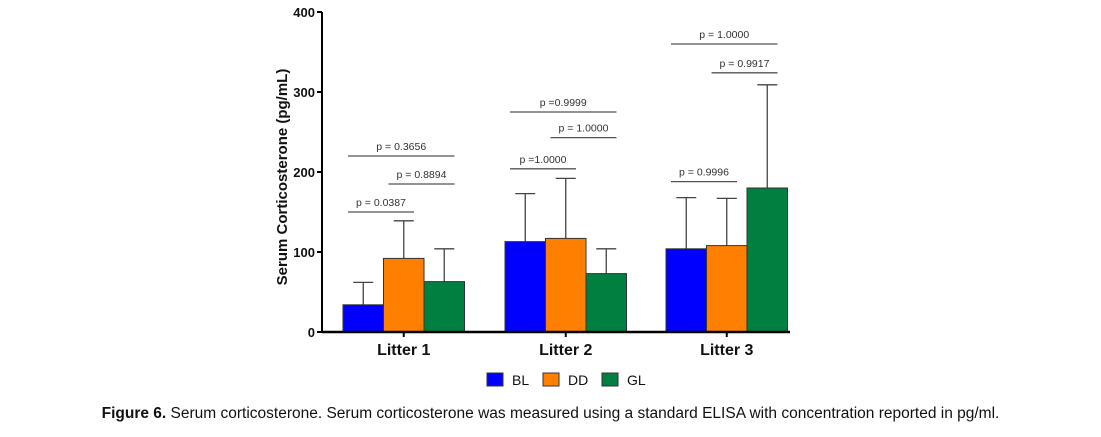 This screenshot has height=437, width=1101. Describe the element at coordinates (565, 350) in the screenshot. I see `x-tick-label: Litter 2` at that location.